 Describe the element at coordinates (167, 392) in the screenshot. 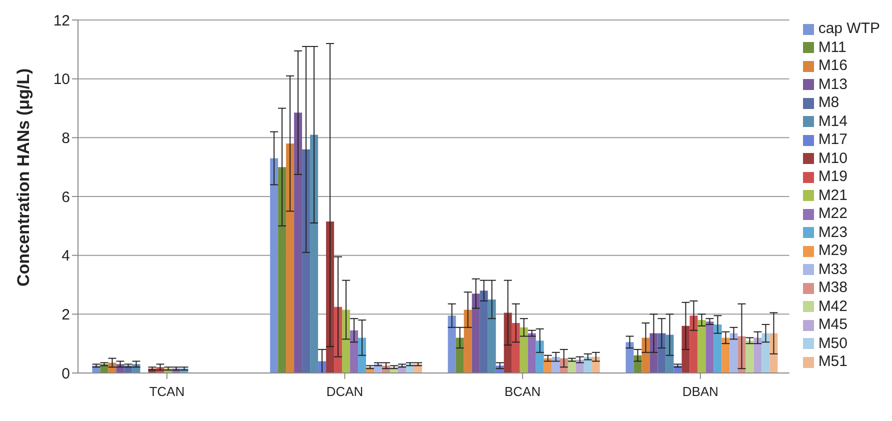

I see `x-tick-label: TCAN` at that location.